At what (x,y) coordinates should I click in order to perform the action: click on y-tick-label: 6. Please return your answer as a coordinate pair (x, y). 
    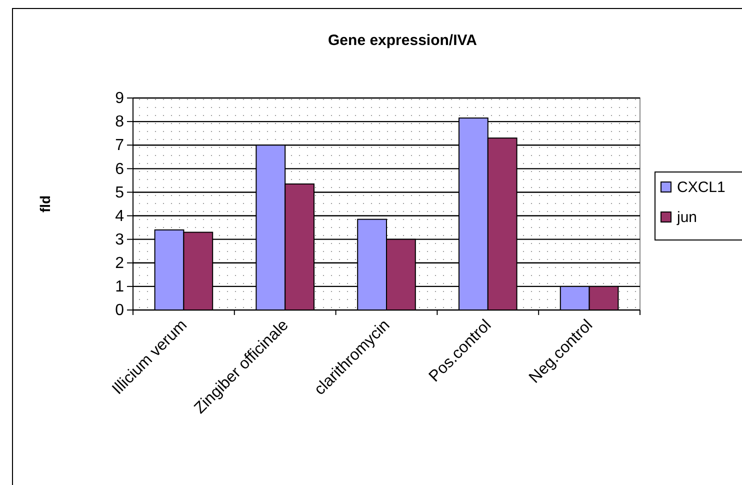
    Looking at the image, I should click on (119, 169).